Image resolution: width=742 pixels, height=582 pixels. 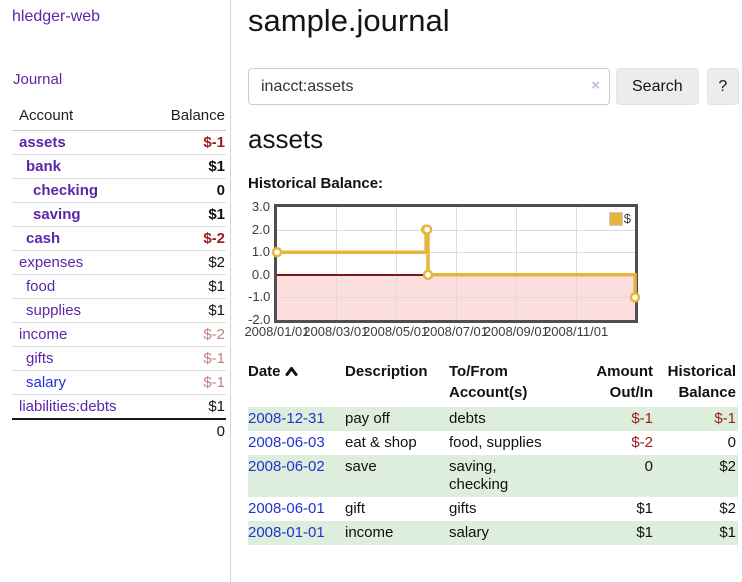 I want to click on transaction-amount: 0, so click(x=648, y=466).